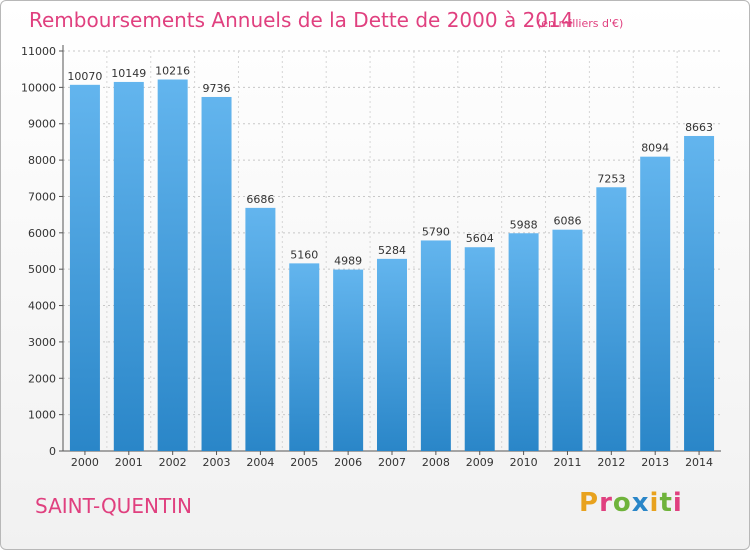 This screenshot has width=750, height=550. I want to click on y-tick-label: 2000, so click(42, 378).